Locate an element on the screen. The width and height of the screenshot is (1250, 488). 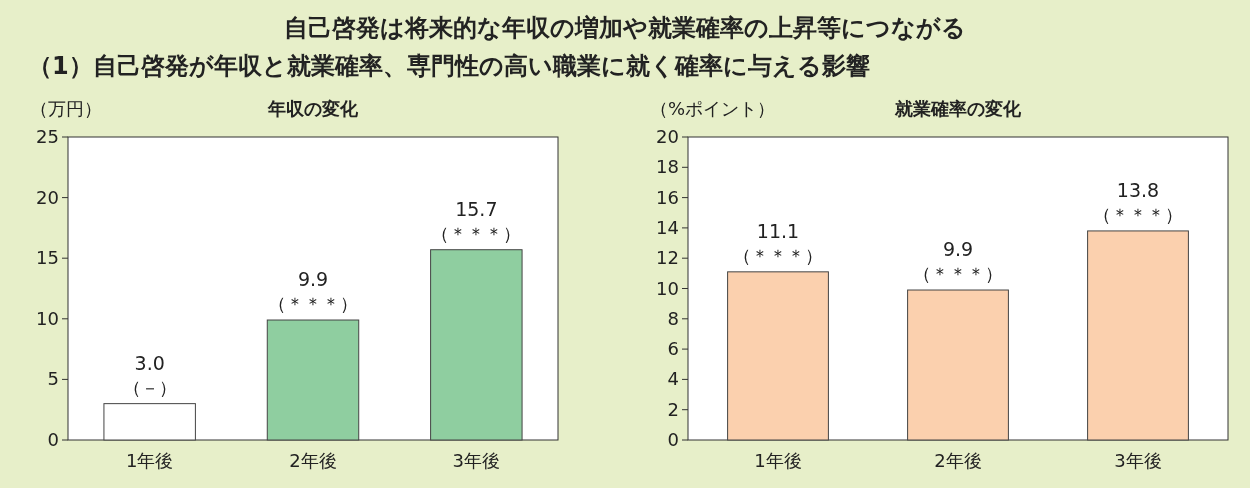
y-tick-label: 18 is located at coordinates (667, 167).